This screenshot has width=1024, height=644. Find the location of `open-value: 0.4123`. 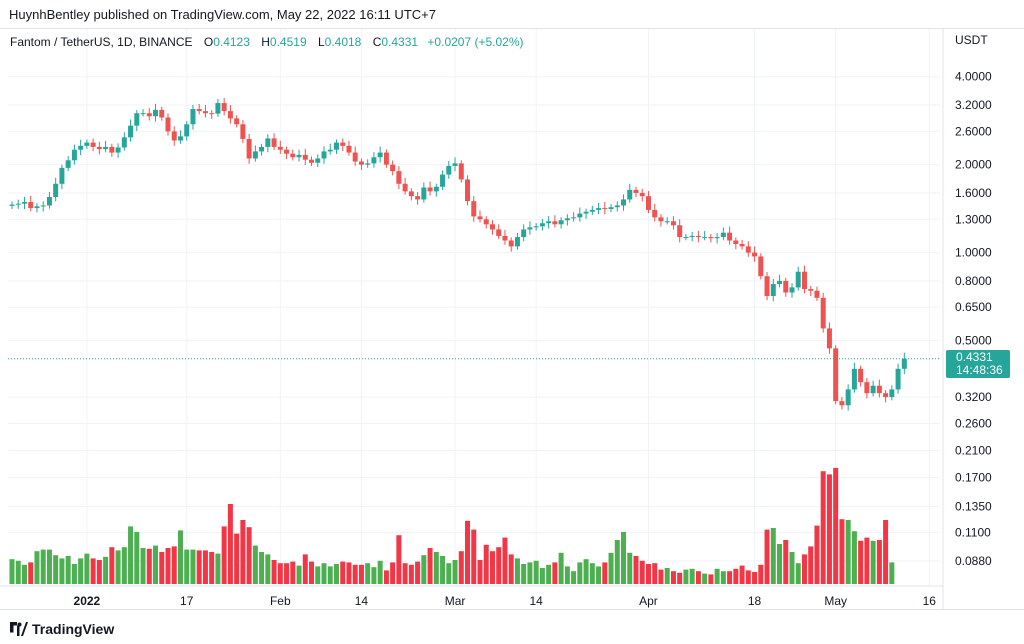

open-value: 0.4123 is located at coordinates (231, 42).